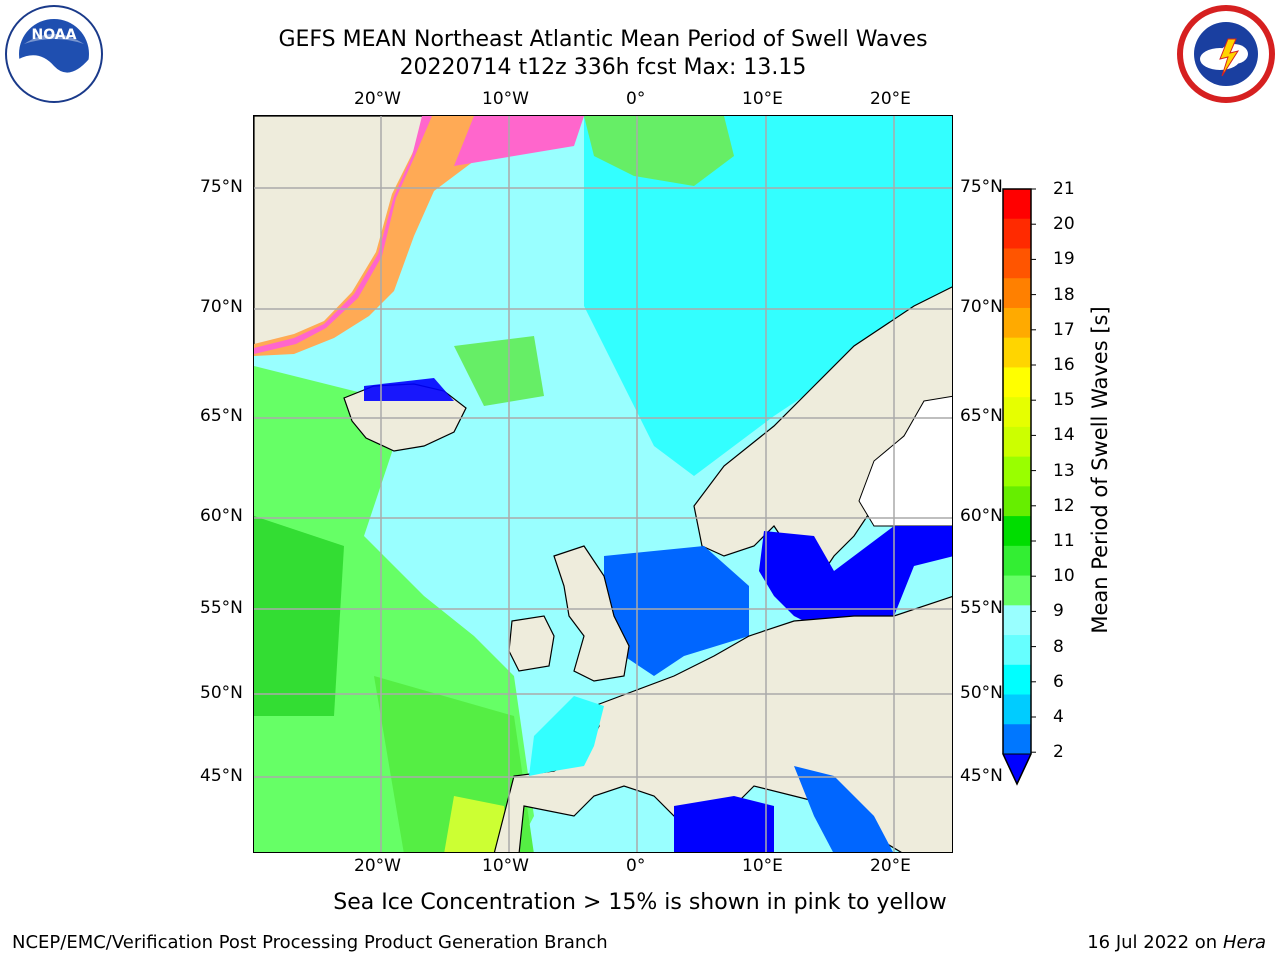  I want to click on colorbar-tick-label: 20, so click(1064, 224).